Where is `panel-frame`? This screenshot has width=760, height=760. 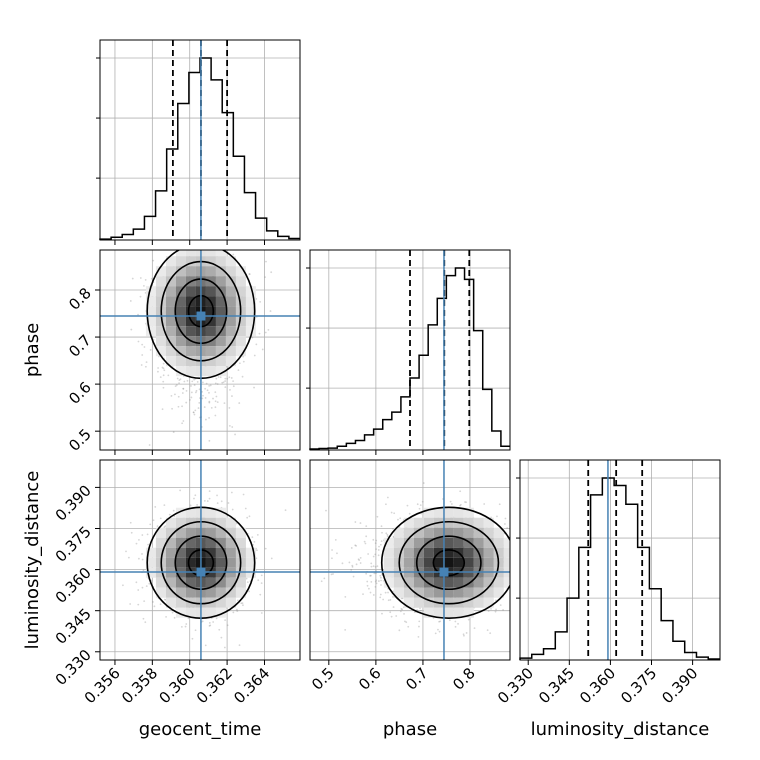 panel-frame is located at coordinates (200, 140).